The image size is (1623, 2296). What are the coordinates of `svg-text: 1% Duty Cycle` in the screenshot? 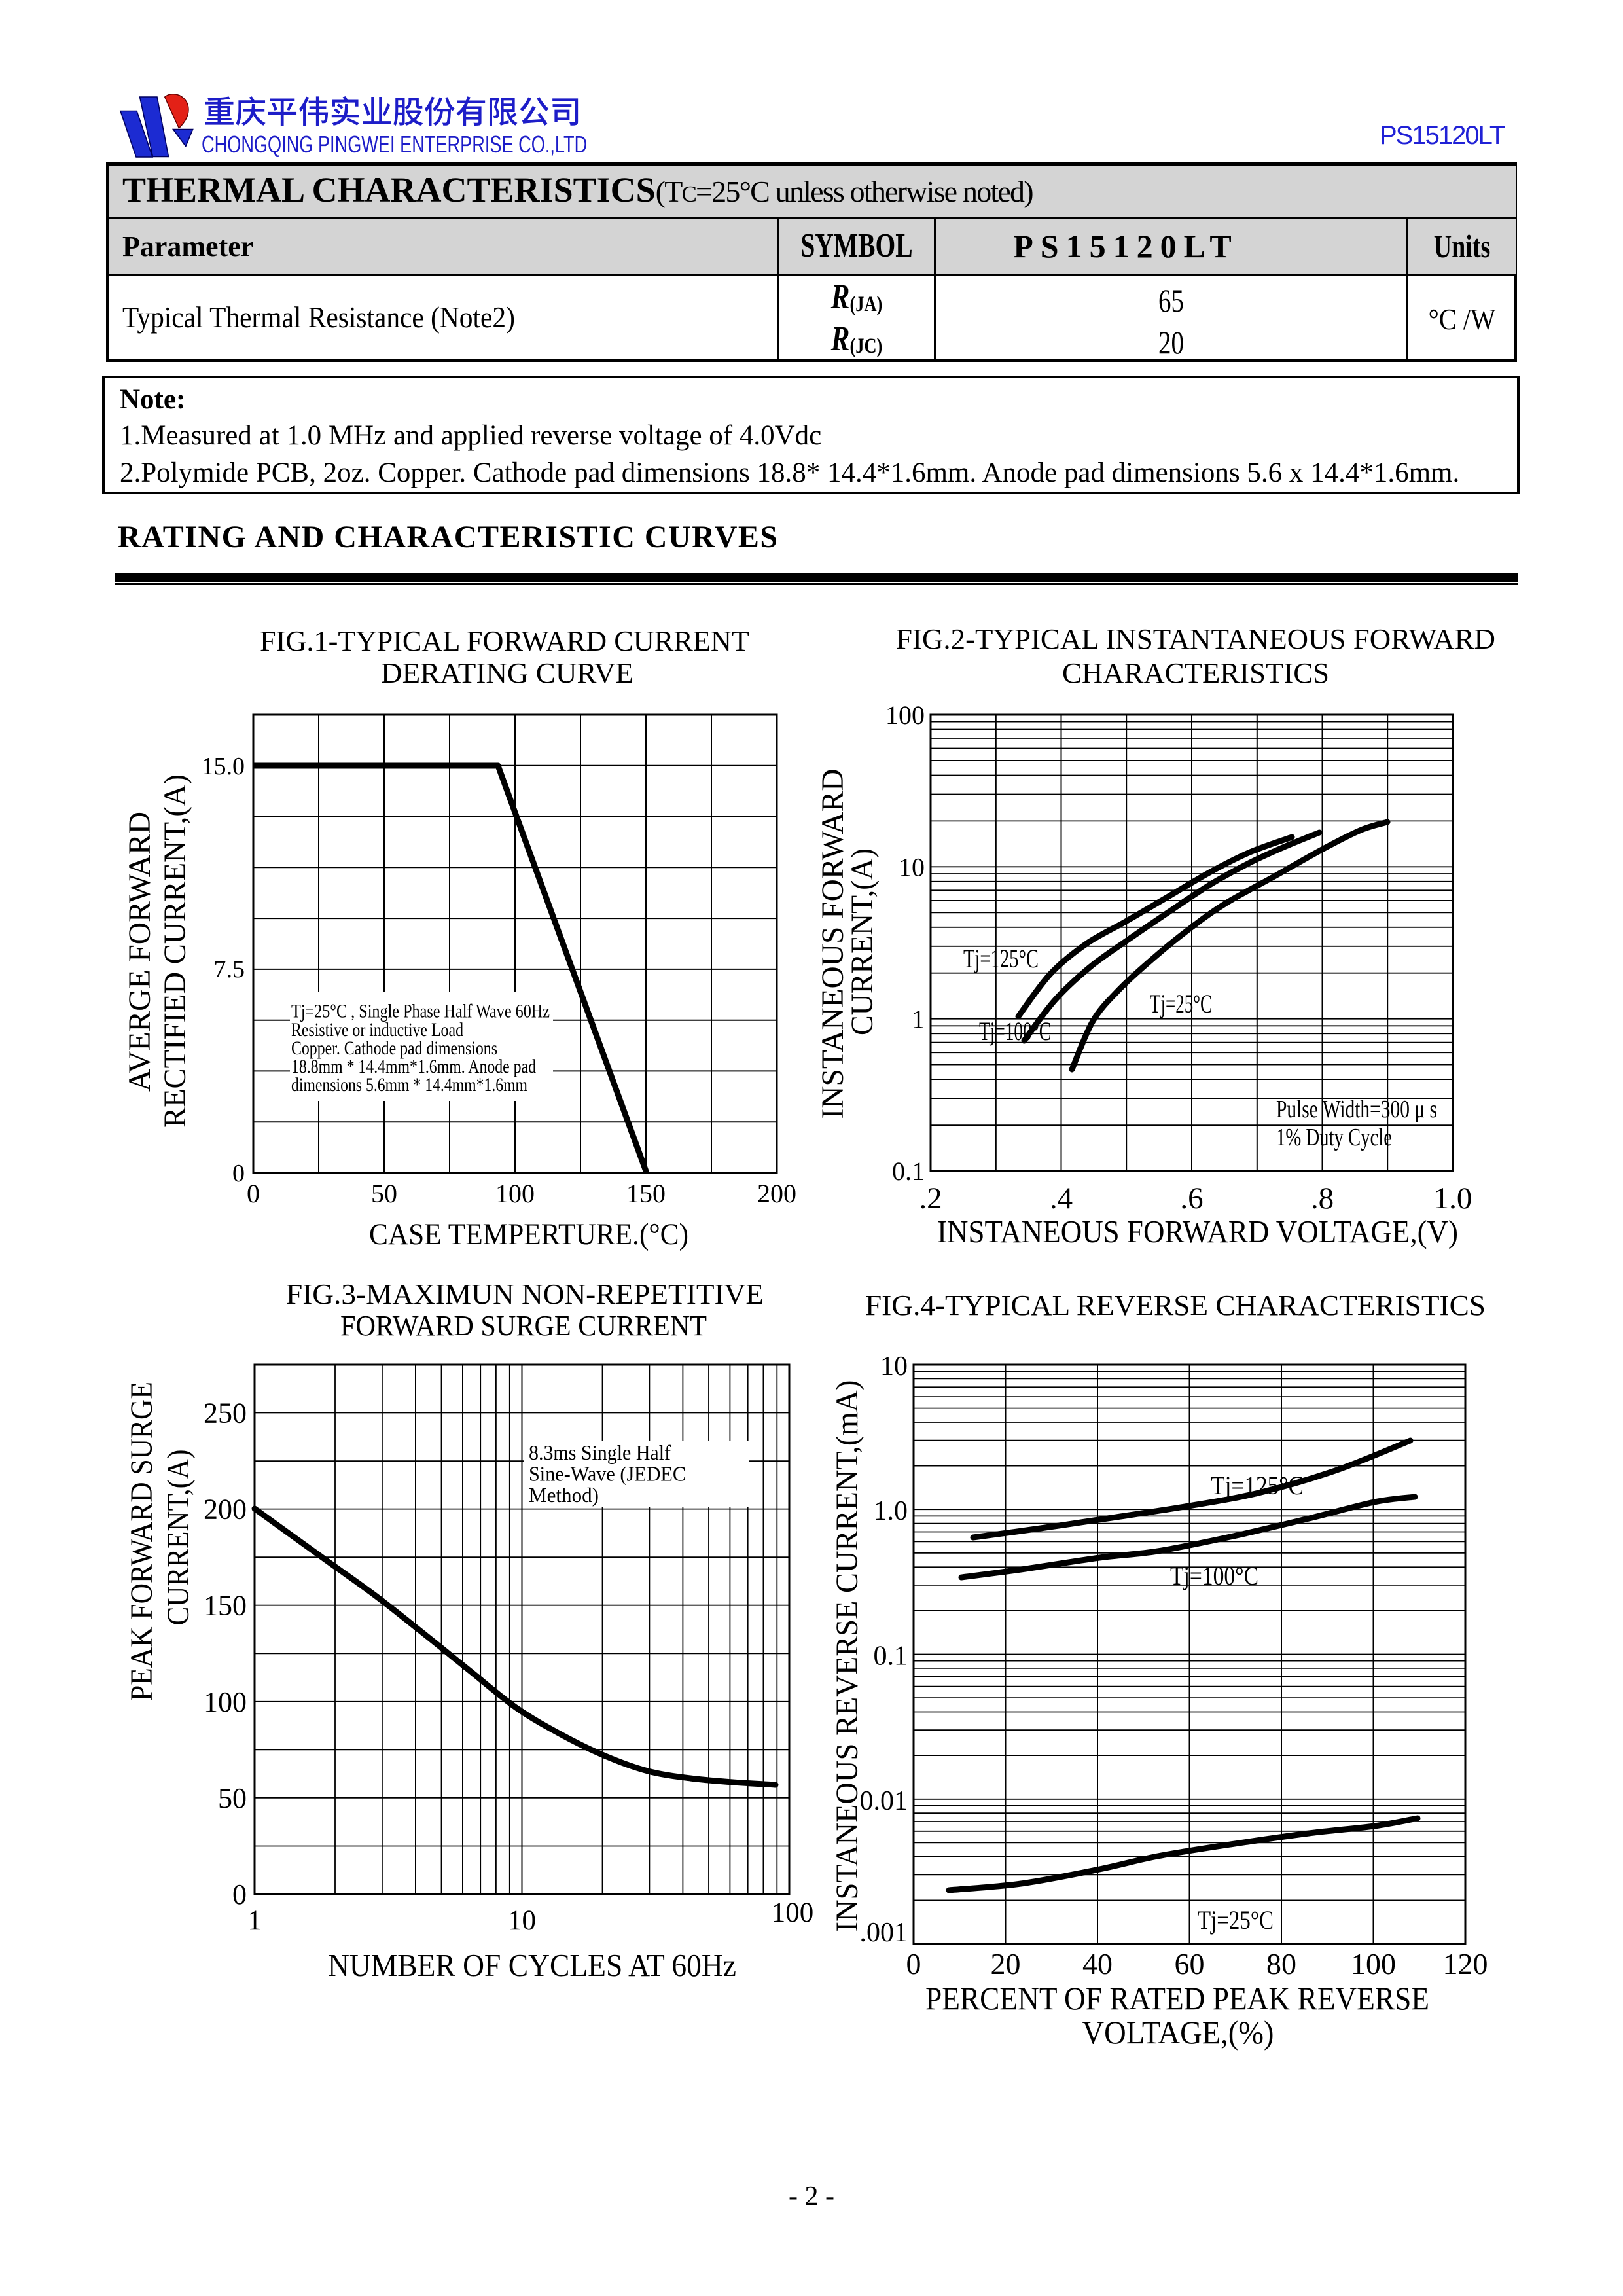 It's located at (1334, 1137).